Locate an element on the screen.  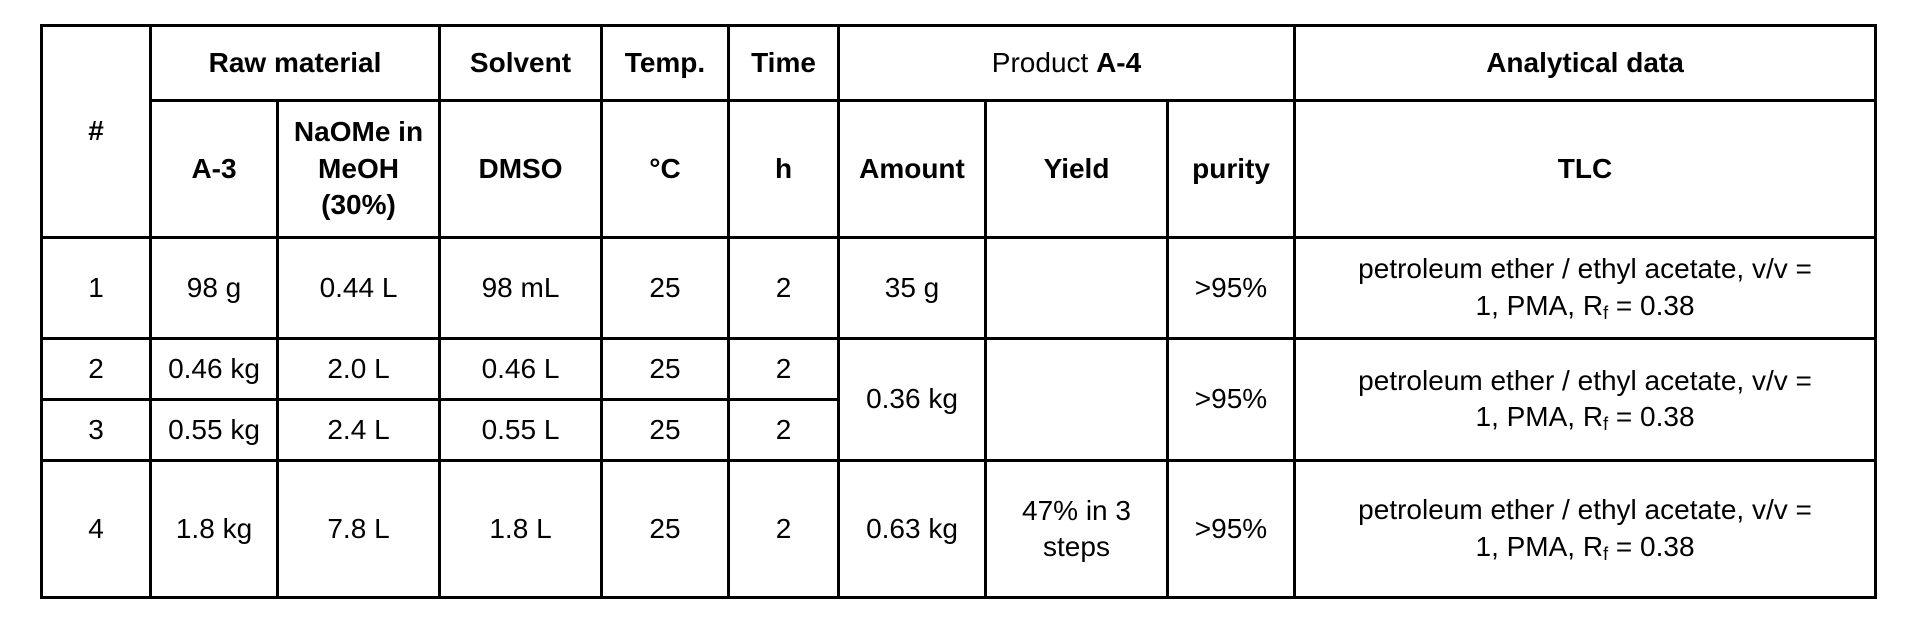
cell-dmso: 0.55 L is located at coordinates (520, 430).